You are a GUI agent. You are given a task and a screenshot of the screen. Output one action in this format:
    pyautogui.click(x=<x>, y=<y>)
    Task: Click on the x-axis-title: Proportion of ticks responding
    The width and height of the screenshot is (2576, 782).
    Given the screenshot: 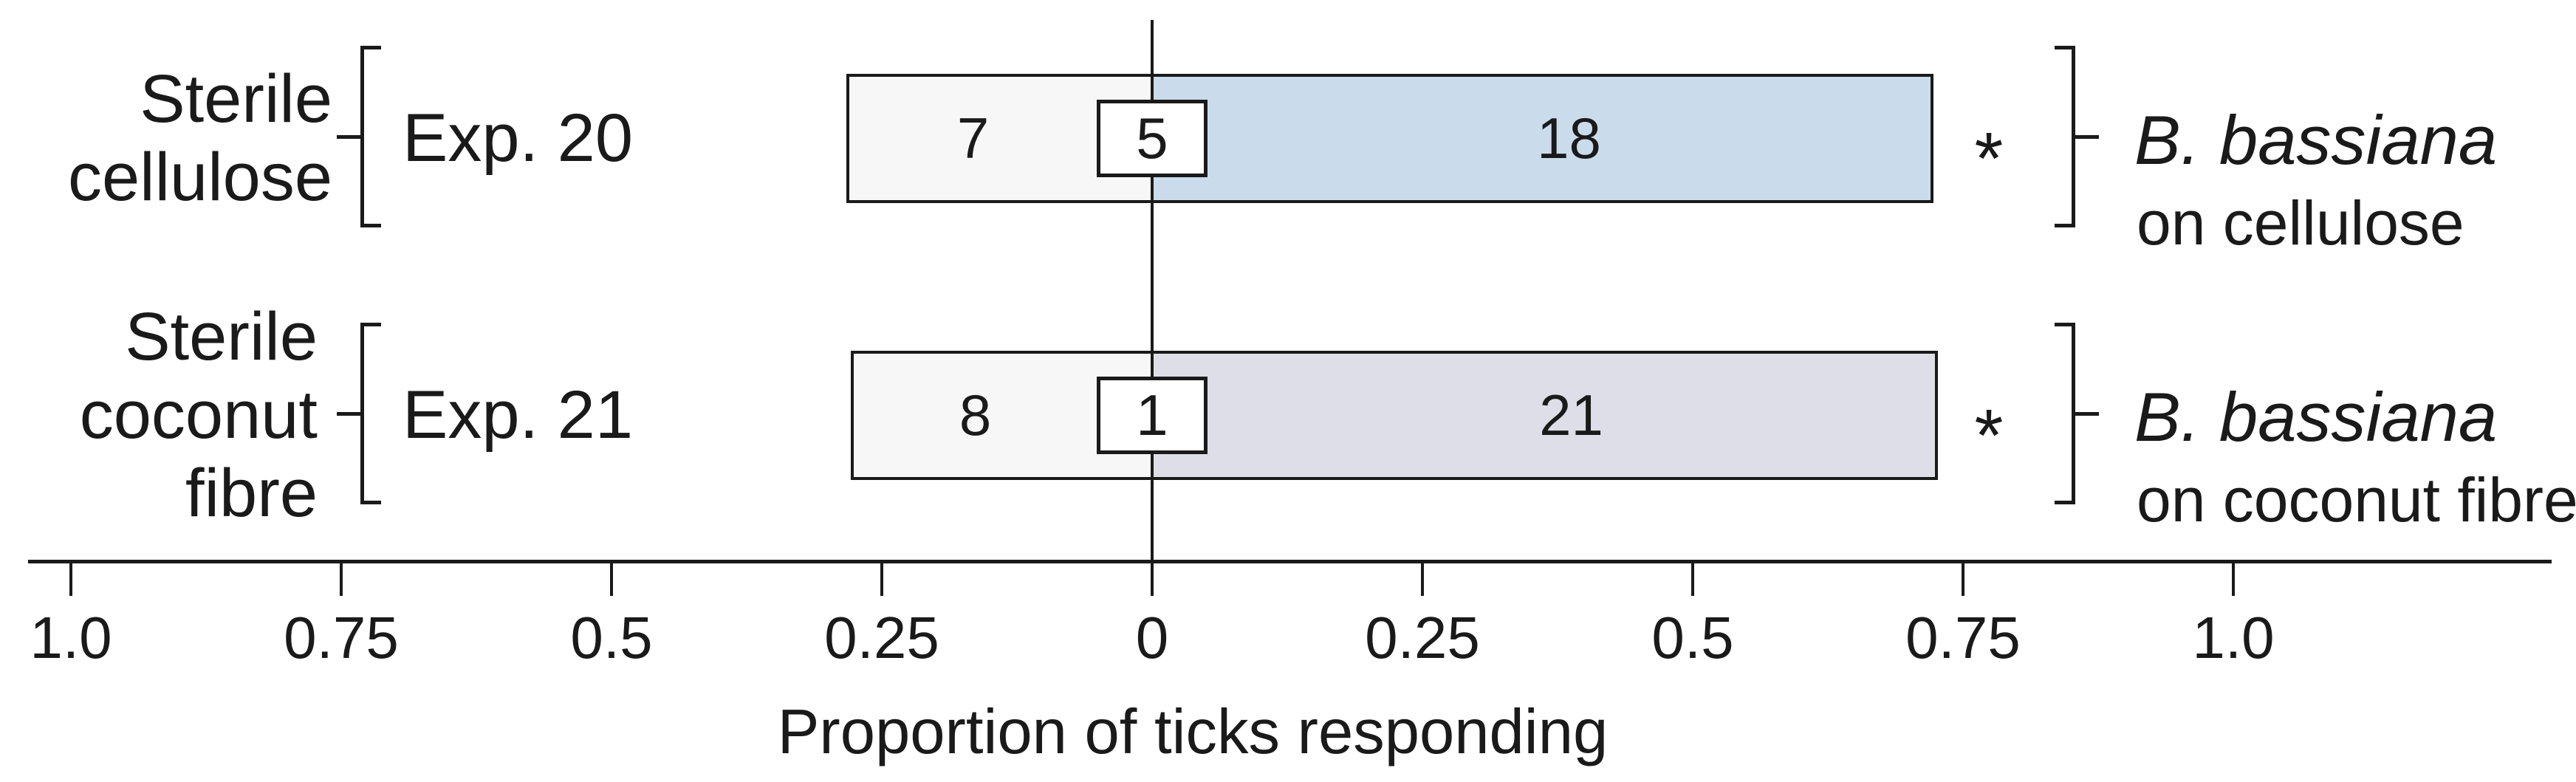 What is the action you would take?
    pyautogui.click(x=1193, y=732)
    